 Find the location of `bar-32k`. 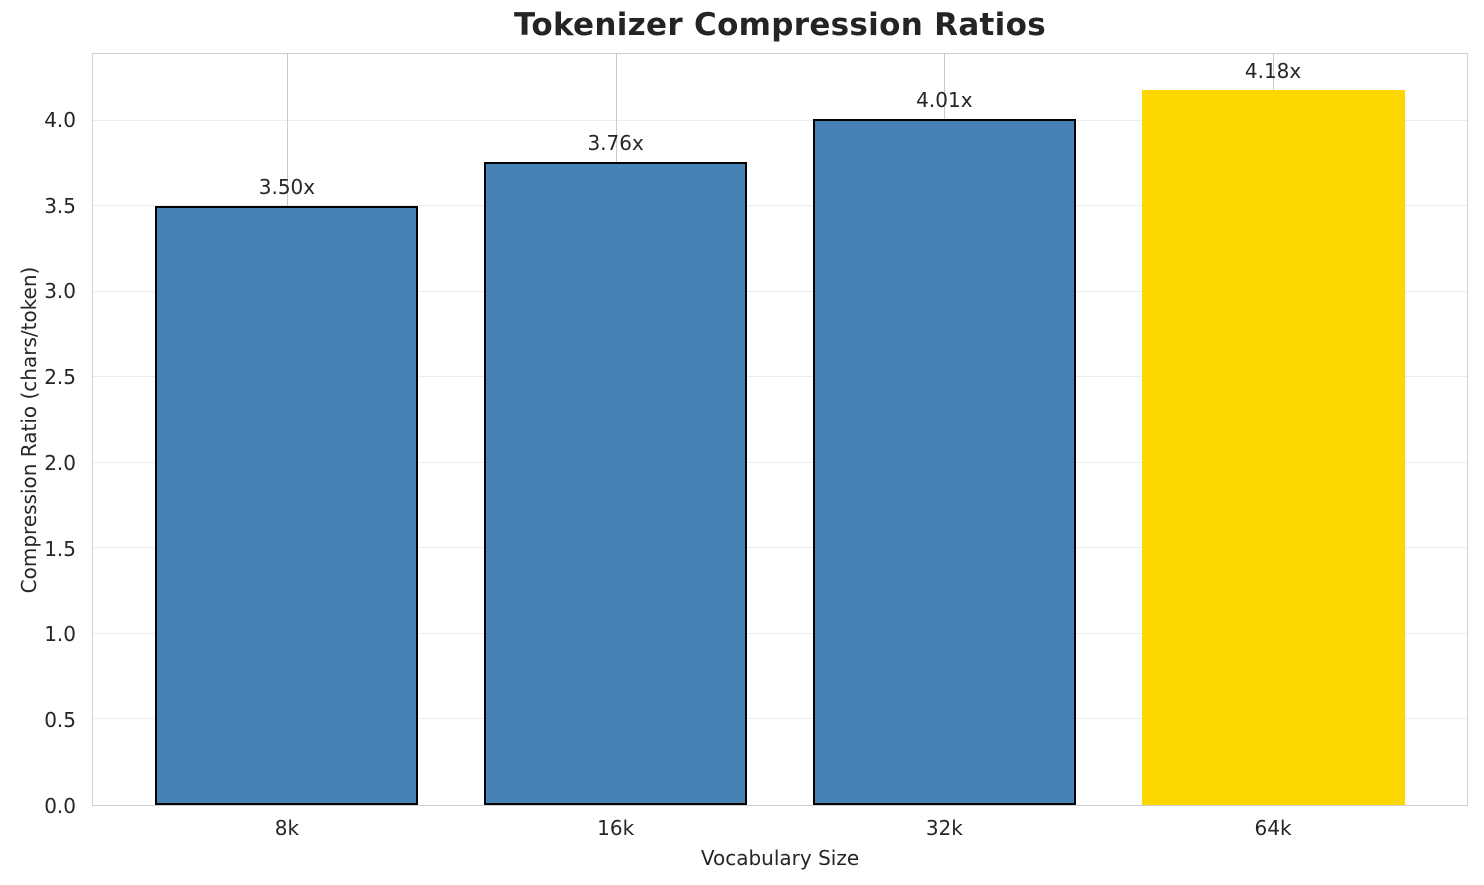

bar-32k is located at coordinates (944, 462).